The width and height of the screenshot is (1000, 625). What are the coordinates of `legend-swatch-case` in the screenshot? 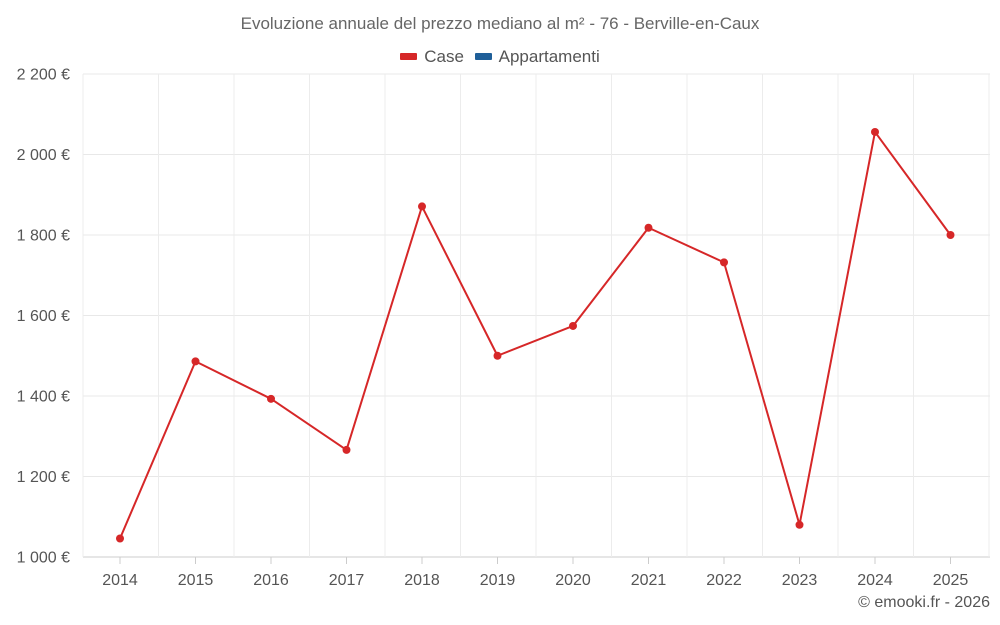 It's located at (409, 56).